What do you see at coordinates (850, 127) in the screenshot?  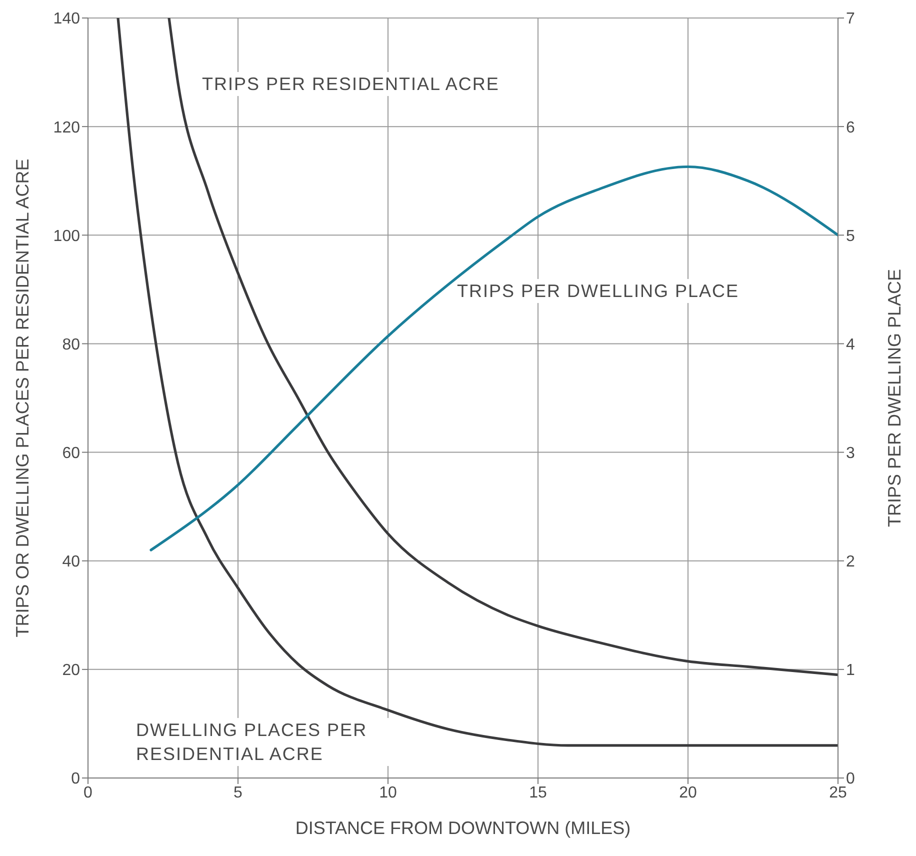 I see `y2-tick-label: 6` at bounding box center [850, 127].